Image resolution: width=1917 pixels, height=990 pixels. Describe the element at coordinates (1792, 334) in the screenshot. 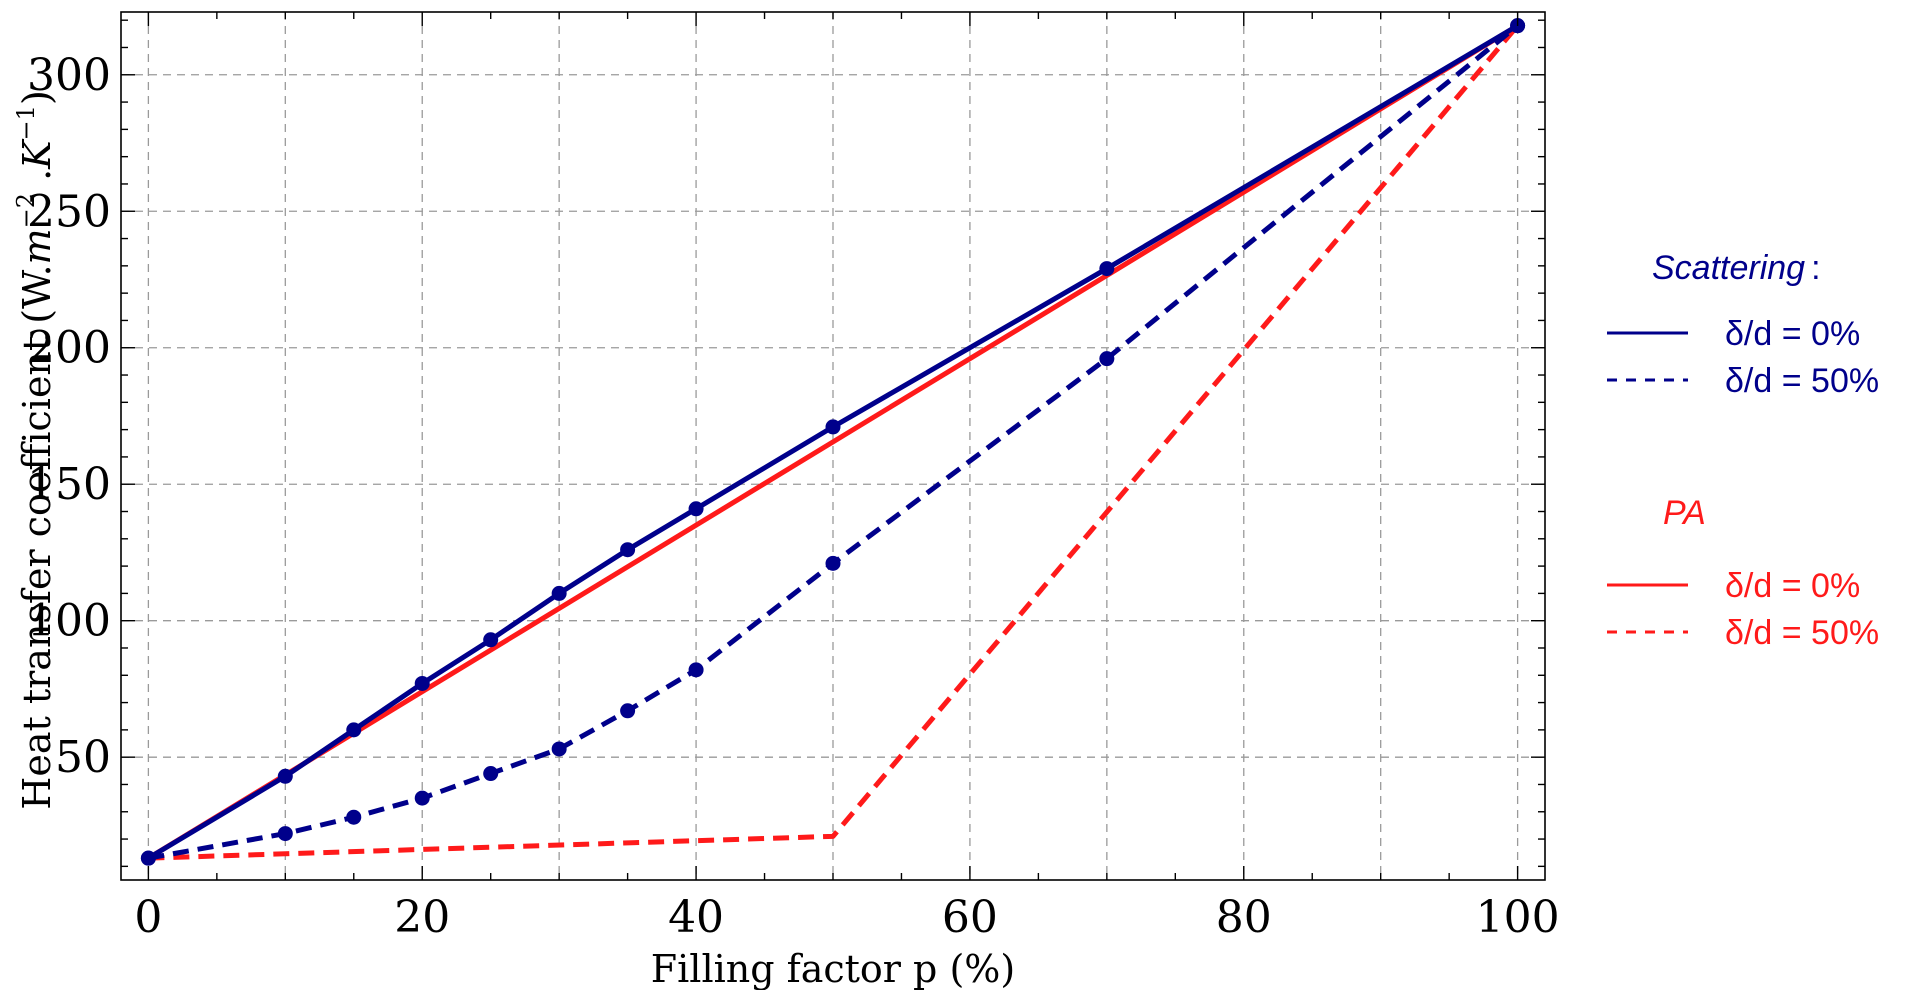

I see `legend-label-scattering-solid: δ/d = 0%` at that location.